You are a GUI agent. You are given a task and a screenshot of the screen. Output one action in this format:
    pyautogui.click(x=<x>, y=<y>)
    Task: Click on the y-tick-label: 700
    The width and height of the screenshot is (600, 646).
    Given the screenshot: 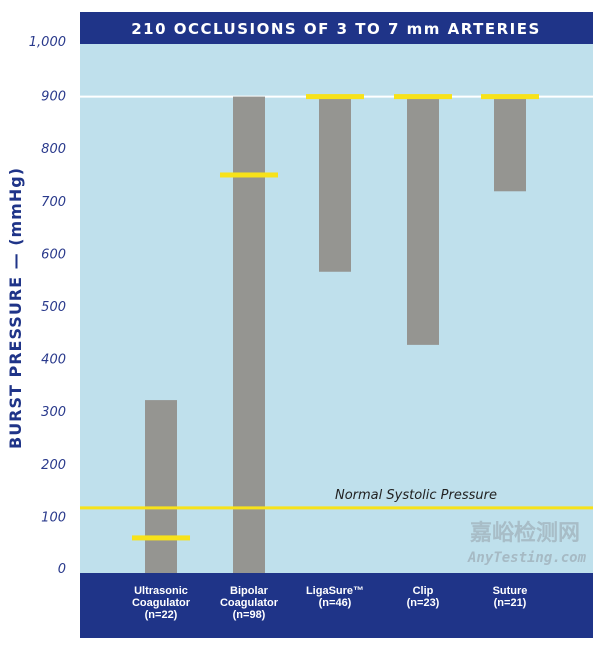 What is the action you would take?
    pyautogui.click(x=53, y=202)
    